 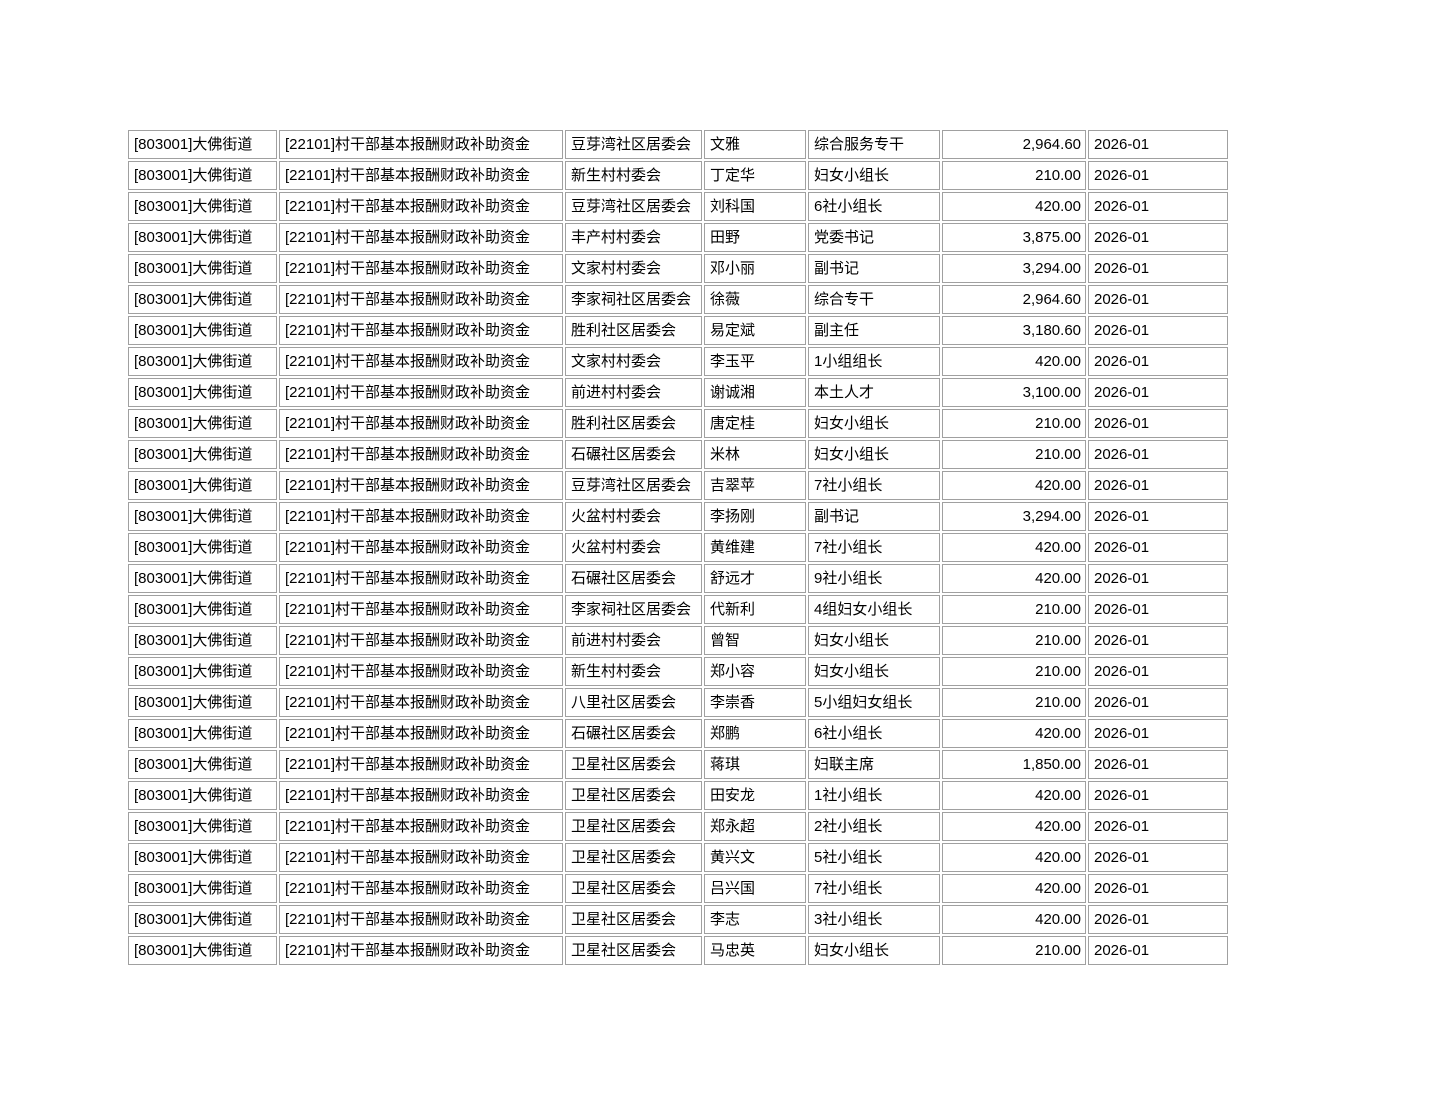 I want to click on cell-position: 5小组妇女组长, so click(x=874, y=702).